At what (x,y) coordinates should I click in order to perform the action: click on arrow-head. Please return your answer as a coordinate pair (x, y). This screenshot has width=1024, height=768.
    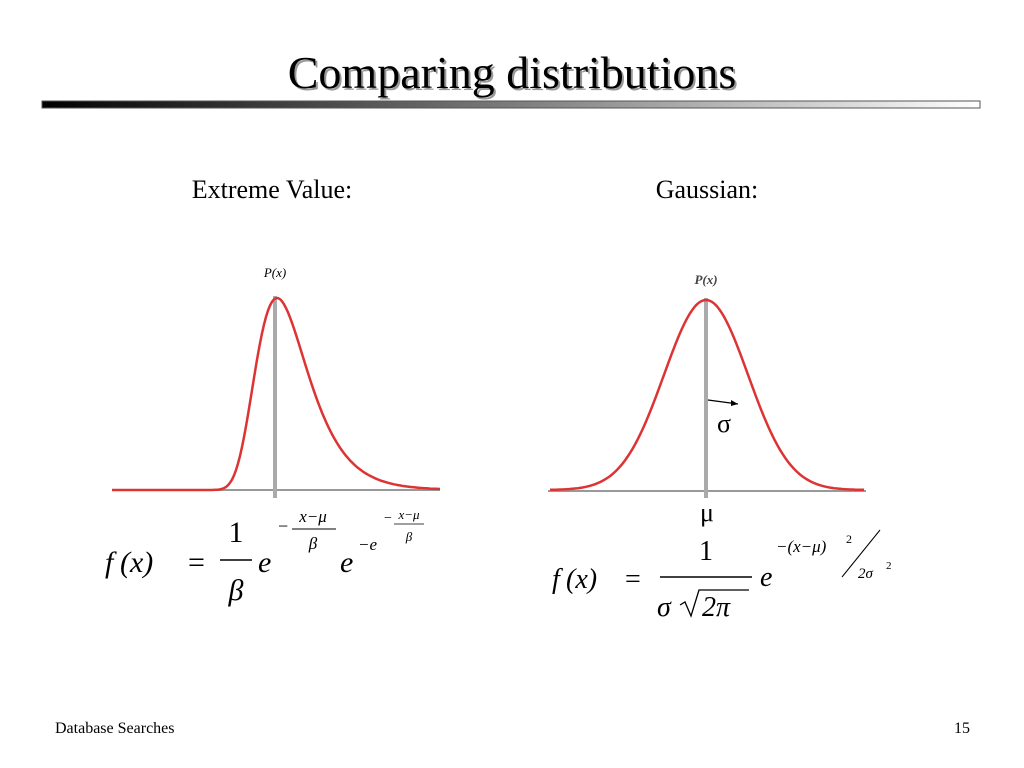
    Looking at the image, I should click on (734, 403).